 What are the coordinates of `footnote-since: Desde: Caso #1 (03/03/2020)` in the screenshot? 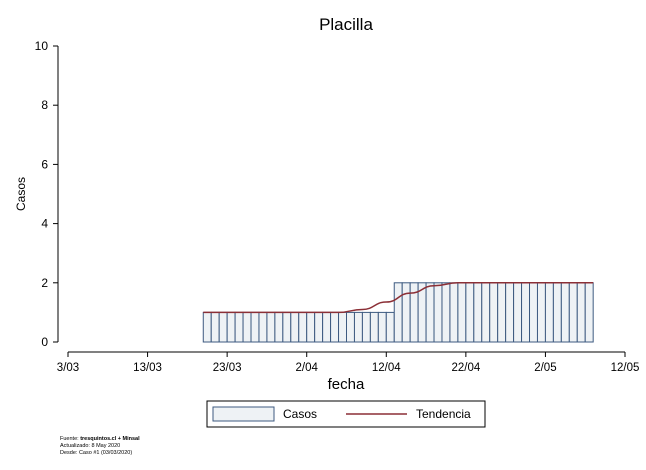 It's located at (96, 453).